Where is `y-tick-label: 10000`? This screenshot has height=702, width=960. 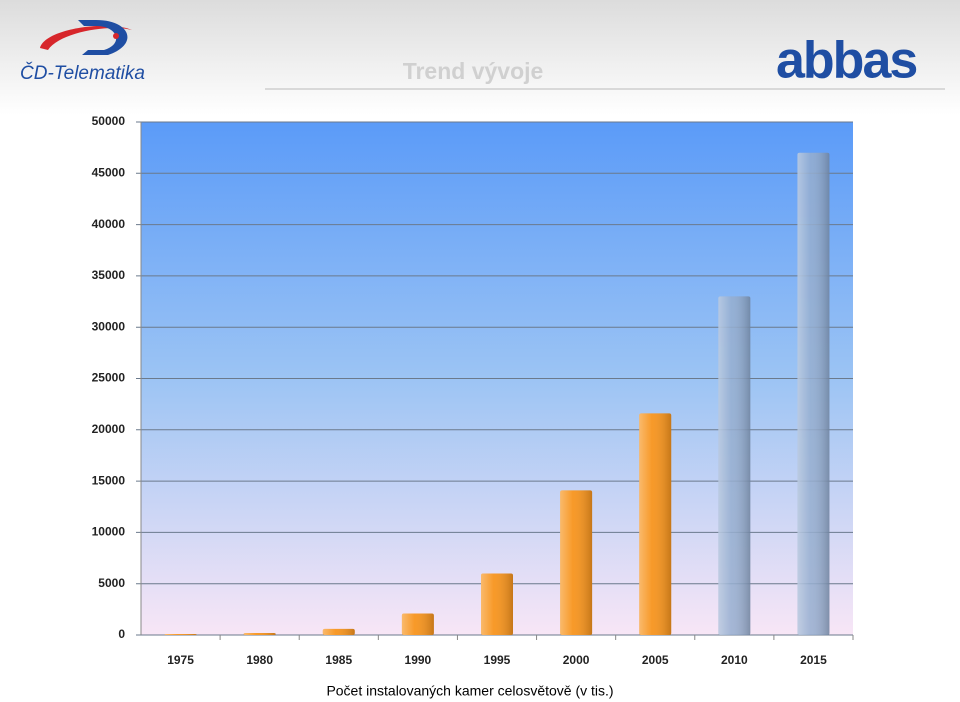 y-tick-label: 10000 is located at coordinates (109, 532).